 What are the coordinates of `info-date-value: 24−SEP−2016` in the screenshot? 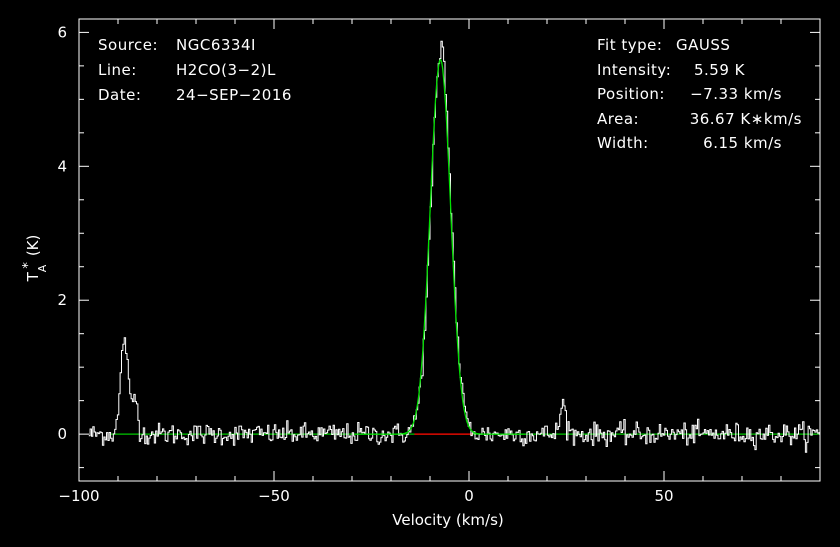 It's located at (234, 95).